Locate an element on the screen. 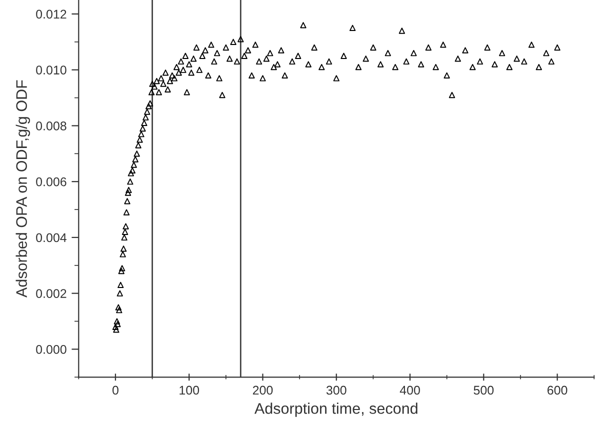 The width and height of the screenshot is (605, 436). y-tick-label: 0.002 is located at coordinates (51, 293).